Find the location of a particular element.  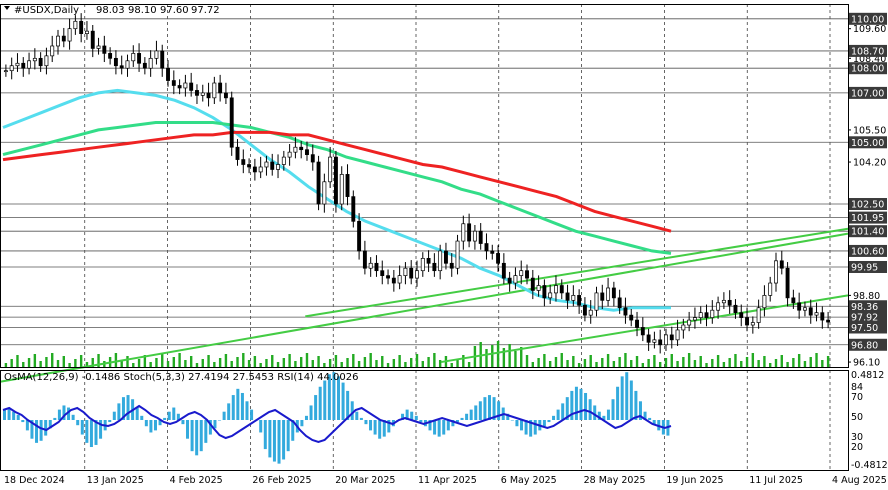

collapse-triangle-icon is located at coordinates (7, 8).